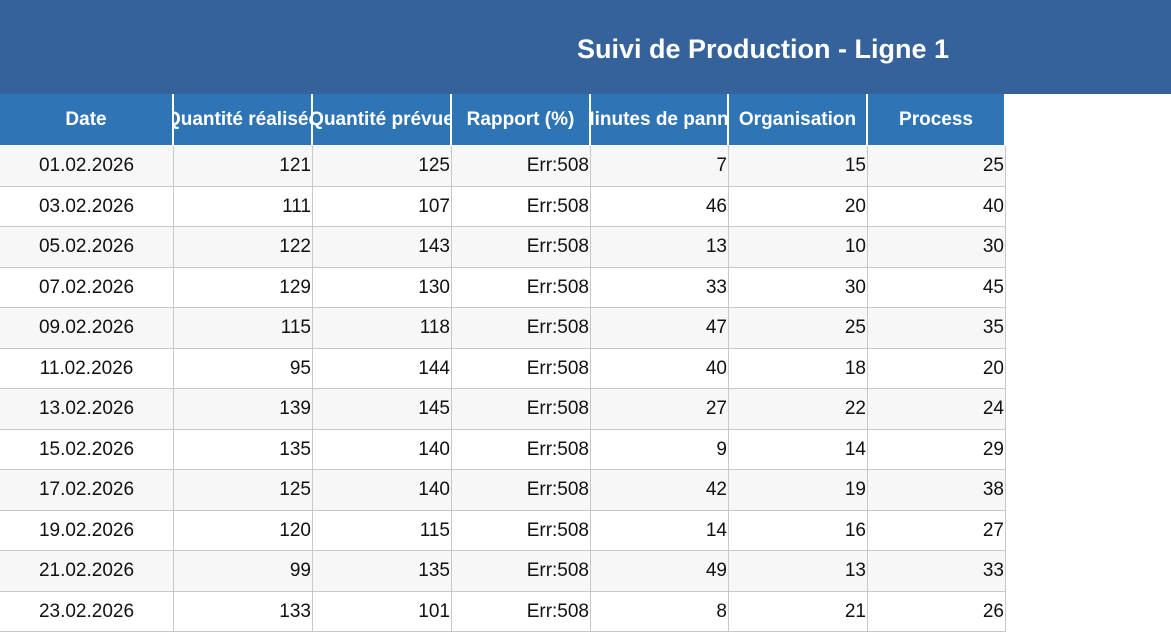 Image resolution: width=1171 pixels, height=634 pixels. I want to click on column-header: Minutes de panne, so click(660, 120).